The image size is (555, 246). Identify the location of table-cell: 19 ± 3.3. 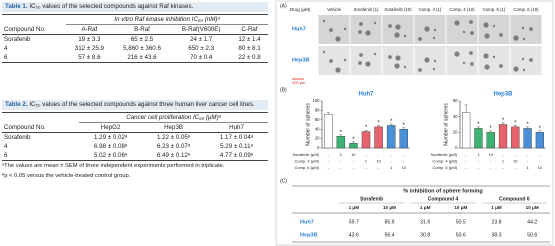
(89, 39).